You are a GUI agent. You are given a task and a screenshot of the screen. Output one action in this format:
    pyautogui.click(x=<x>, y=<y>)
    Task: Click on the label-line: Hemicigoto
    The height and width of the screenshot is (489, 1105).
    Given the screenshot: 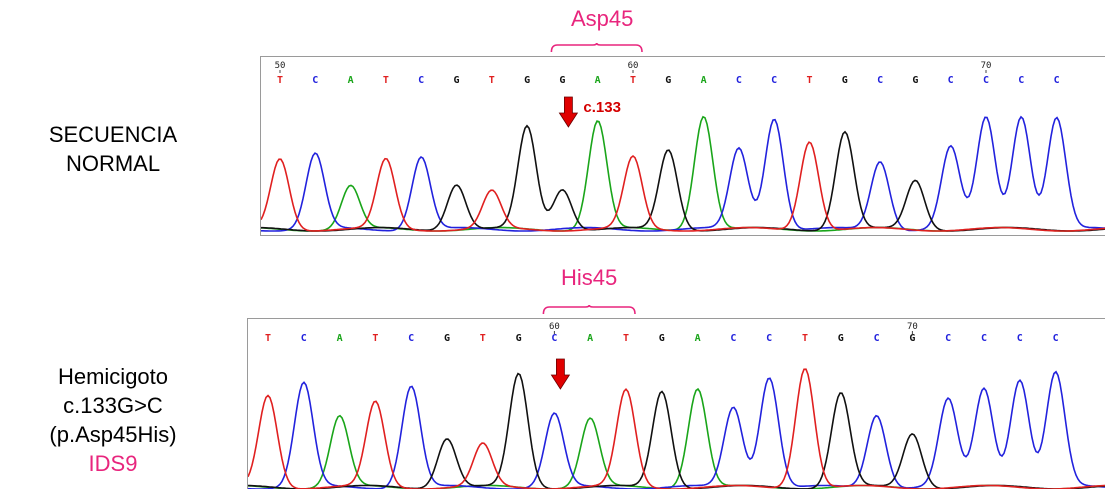 What is the action you would take?
    pyautogui.click(x=113, y=376)
    